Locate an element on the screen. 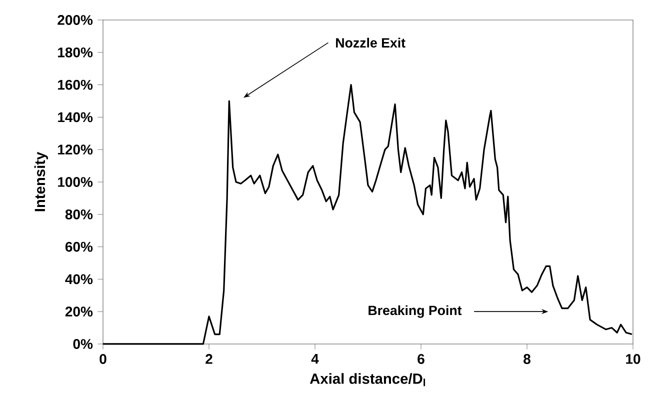 This screenshot has height=406, width=656. y-tick-label: 80% is located at coordinates (79, 214).